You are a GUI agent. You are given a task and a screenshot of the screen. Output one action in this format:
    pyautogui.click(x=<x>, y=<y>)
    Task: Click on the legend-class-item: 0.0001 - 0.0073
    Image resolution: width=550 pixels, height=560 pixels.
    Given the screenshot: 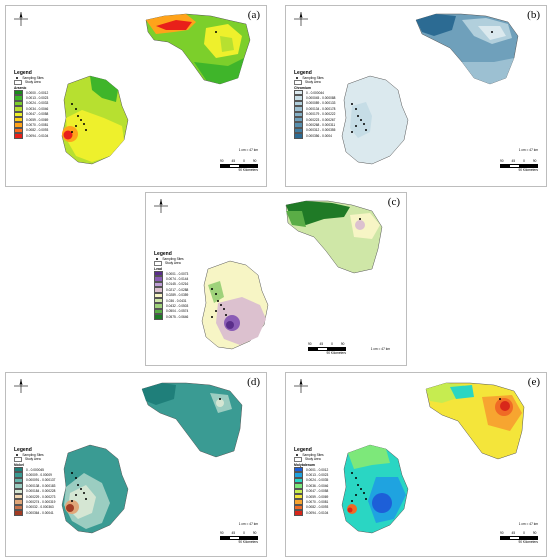 What is the action you would take?
    pyautogui.click(x=171, y=274)
    